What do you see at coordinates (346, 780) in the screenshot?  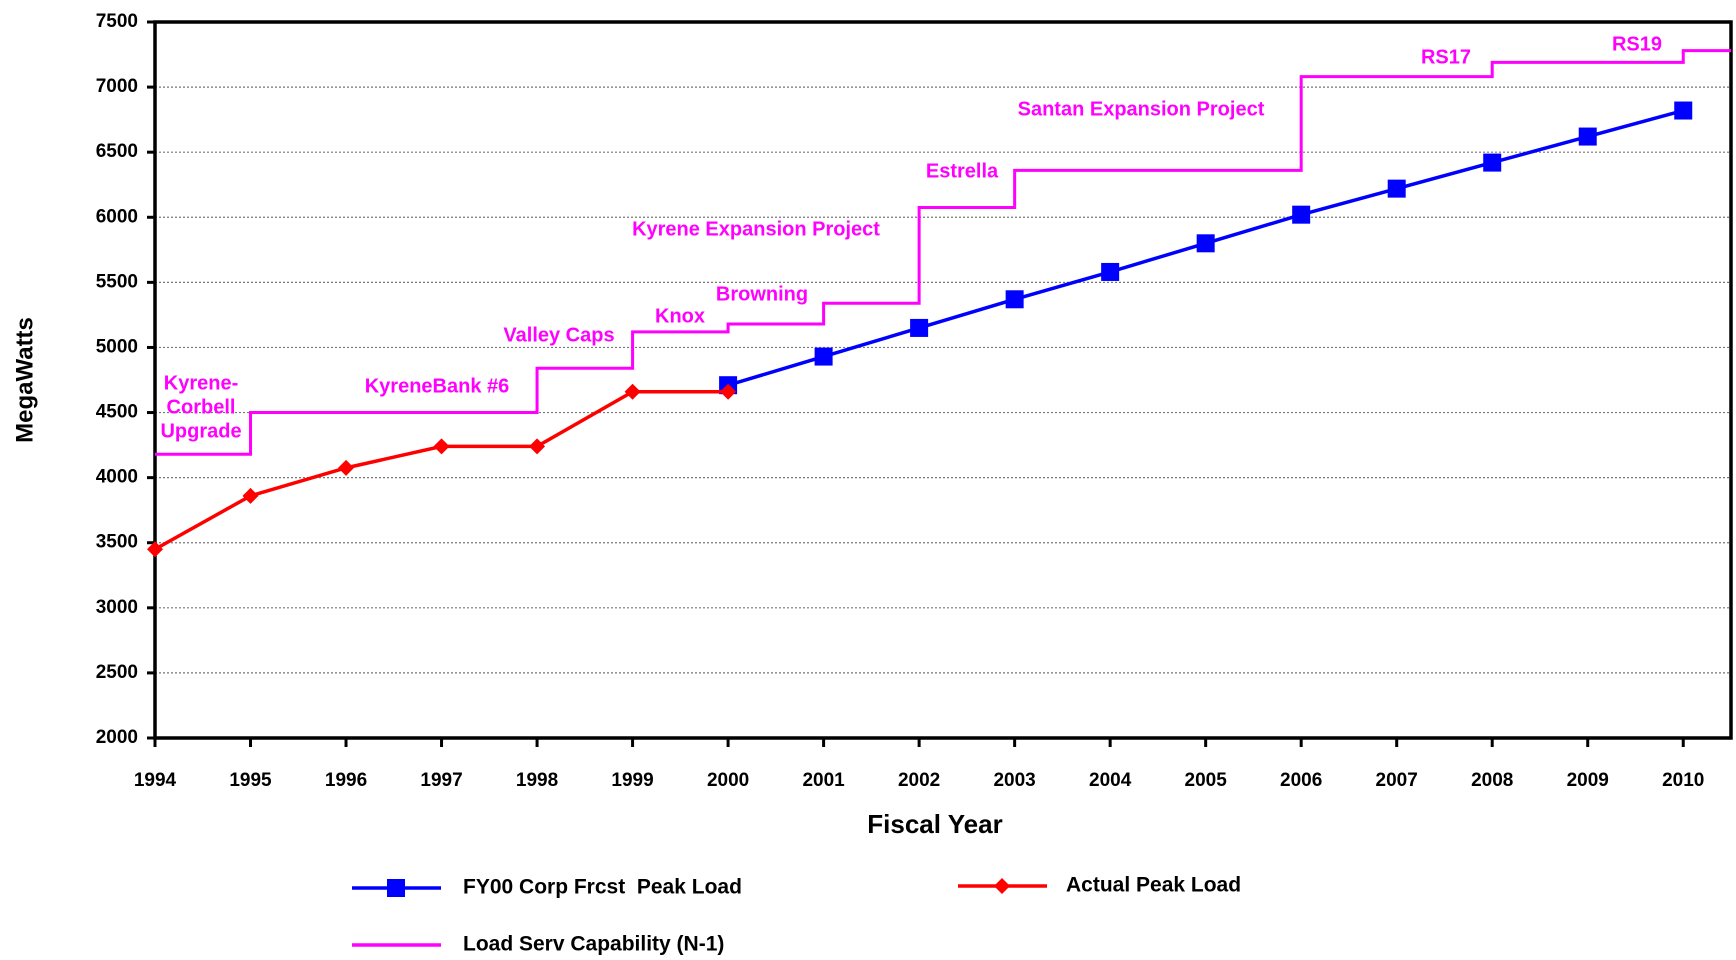 I see `x-tick-label: 1996` at bounding box center [346, 780].